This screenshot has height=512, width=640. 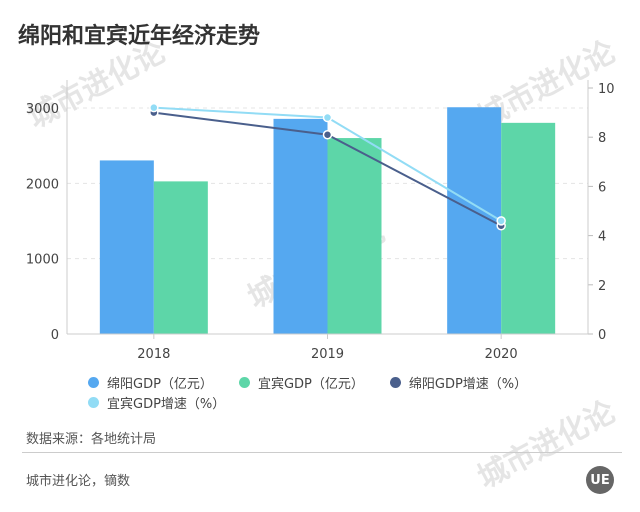 What do you see at coordinates (42, 184) in the screenshot?
I see `y-left-tick-label: 2000` at bounding box center [42, 184].